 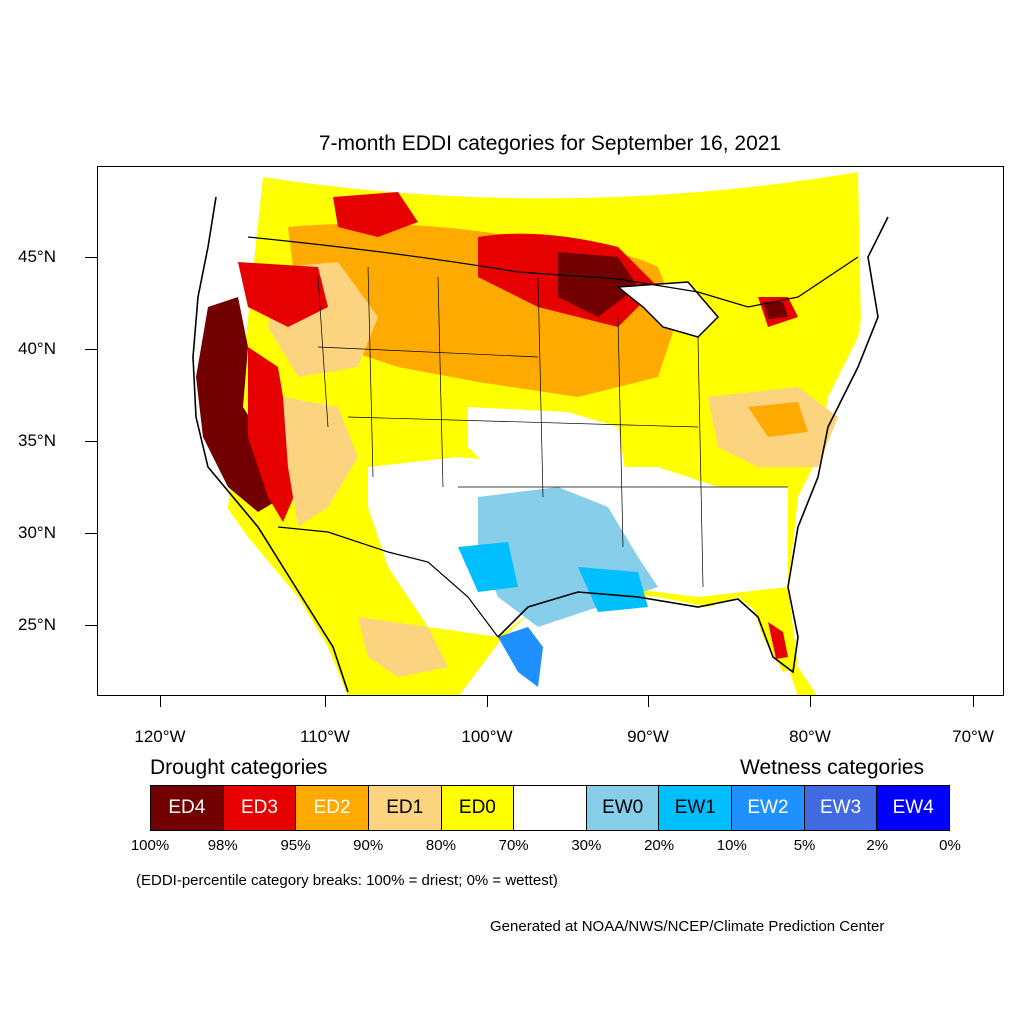 What do you see at coordinates (150, 845) in the screenshot?
I see `percentile-label: 100%` at bounding box center [150, 845].